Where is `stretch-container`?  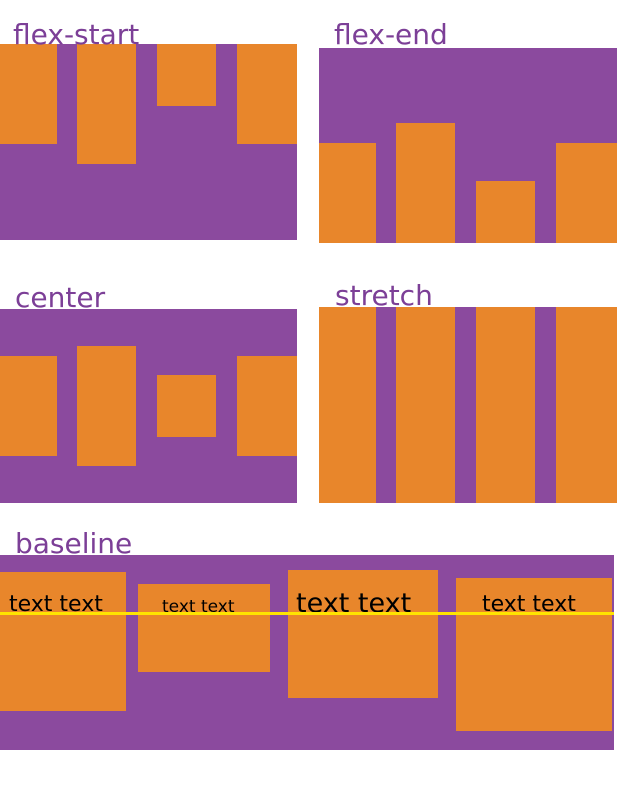
stretch-container is located at coordinates (468, 405).